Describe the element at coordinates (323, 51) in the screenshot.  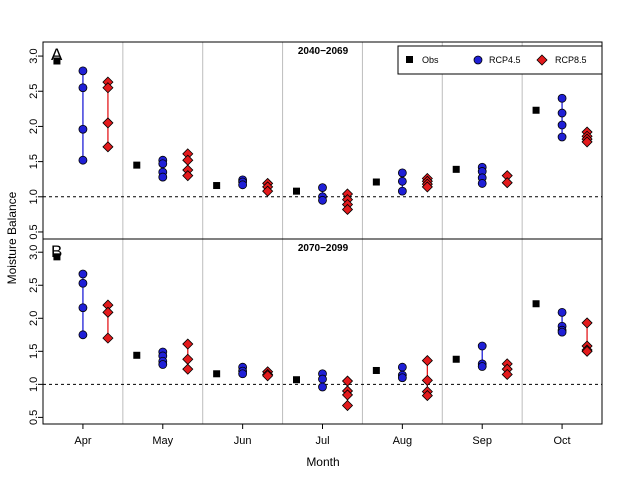
I see `panel-period-label: 2040−2069` at that location.